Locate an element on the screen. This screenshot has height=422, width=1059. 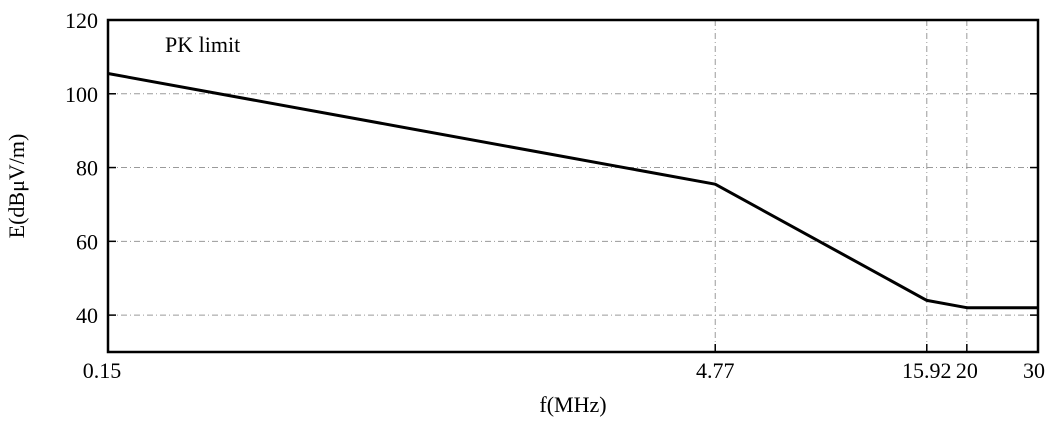
y-tick-label: 80 is located at coordinates (87, 168).